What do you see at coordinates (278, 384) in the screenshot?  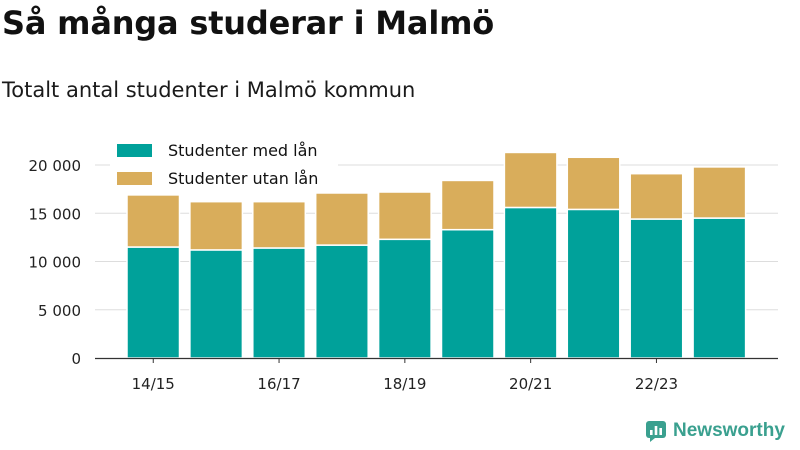 I see `x-tick-label: 16/17` at bounding box center [278, 384].